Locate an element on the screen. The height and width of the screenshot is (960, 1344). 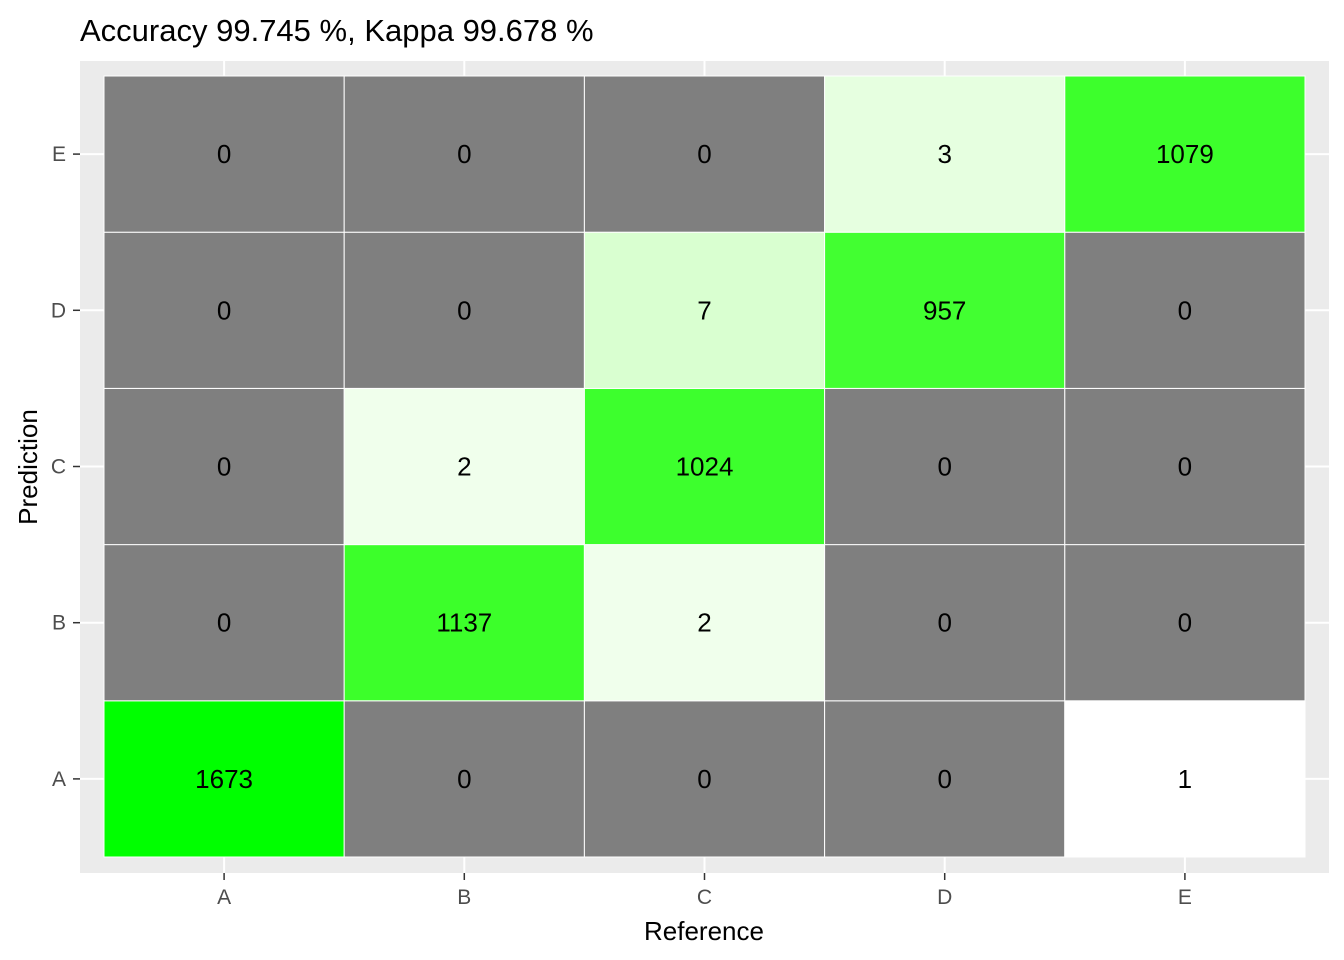
cell-d-b is located at coordinates (464, 310).